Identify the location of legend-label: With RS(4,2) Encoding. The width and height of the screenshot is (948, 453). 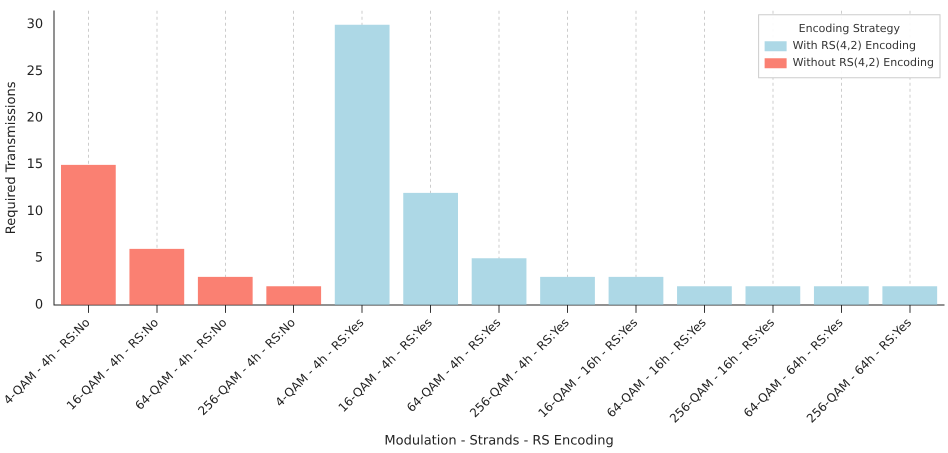
(854, 45).